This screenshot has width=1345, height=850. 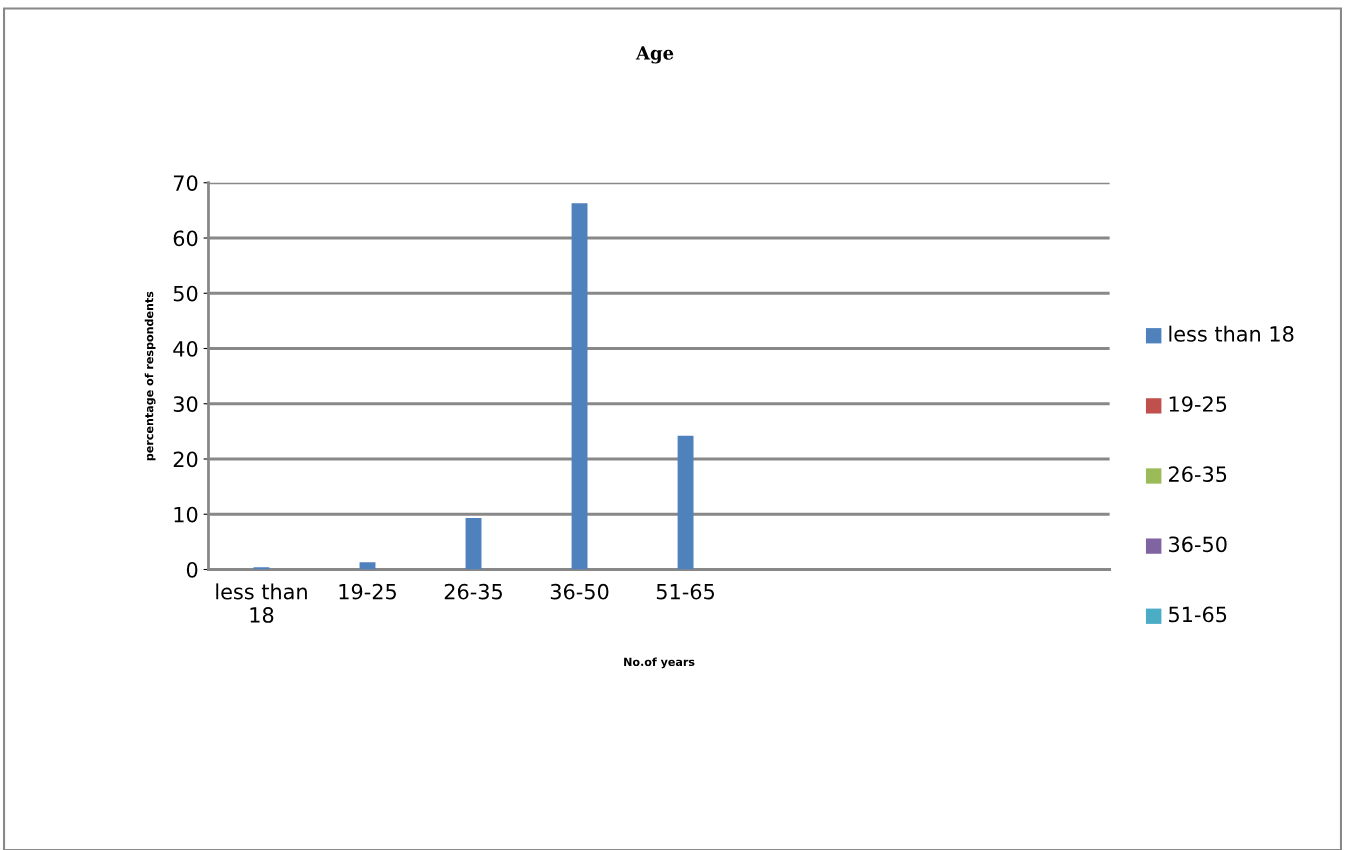 What do you see at coordinates (473, 591) in the screenshot?
I see `x-tick-label: 26-35` at bounding box center [473, 591].